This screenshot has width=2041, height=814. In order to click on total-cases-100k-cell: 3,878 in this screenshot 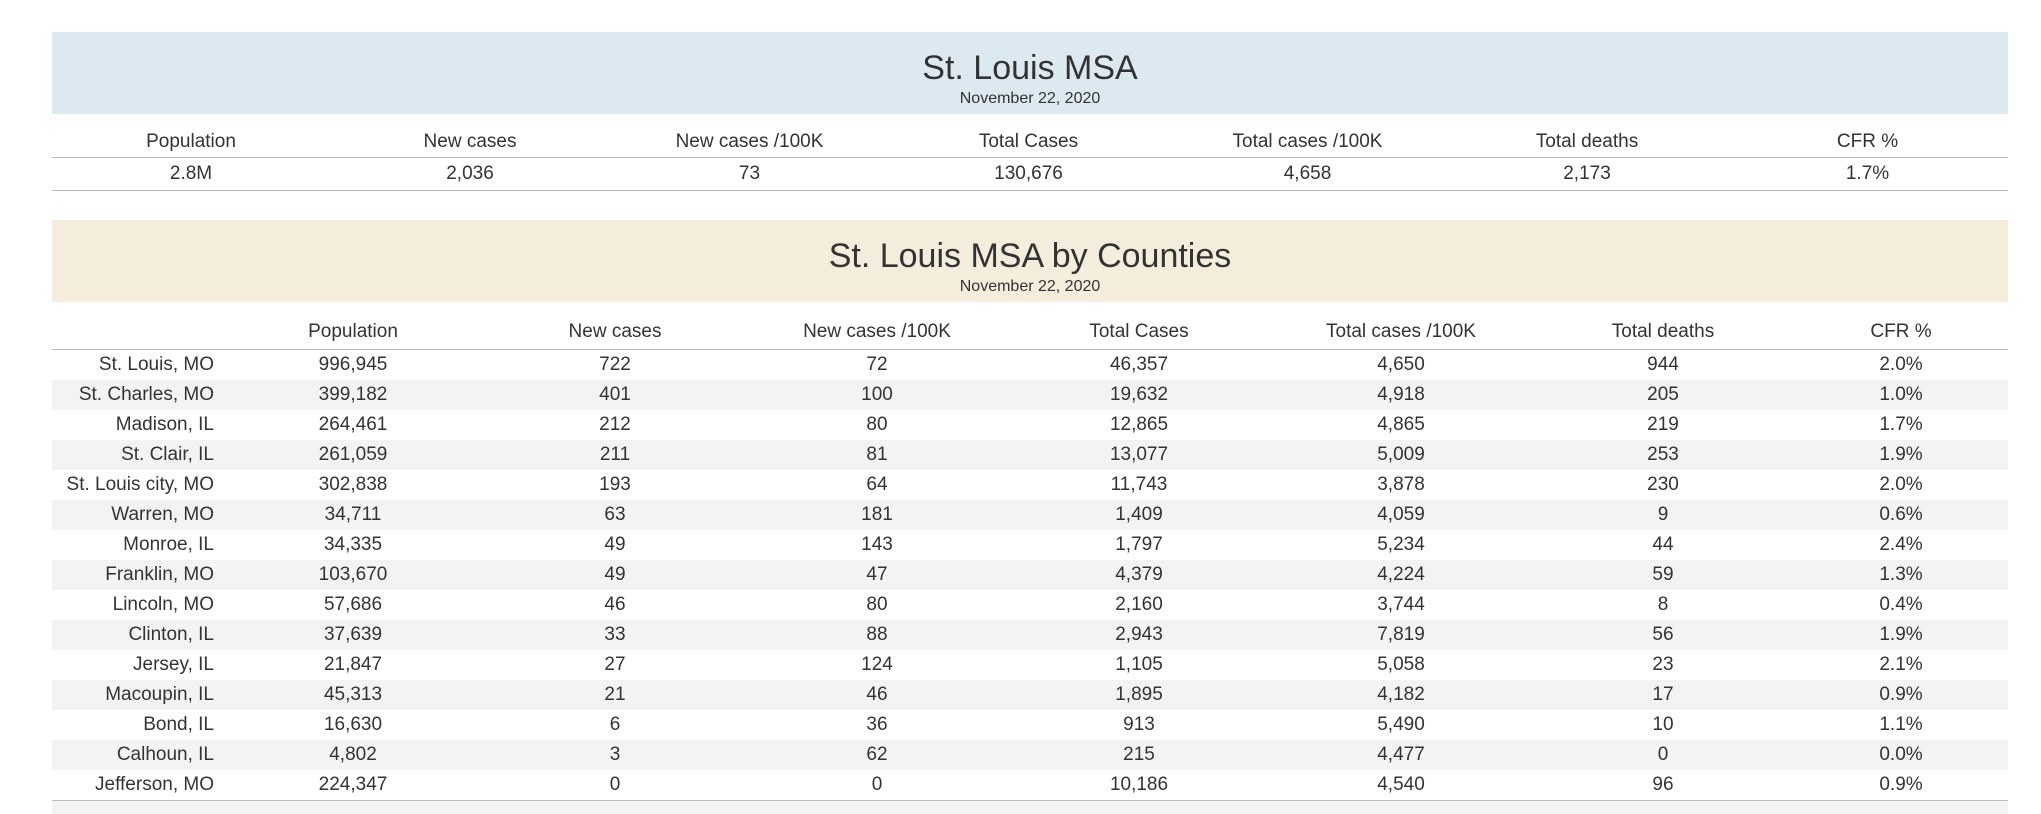, I will do `click(1401, 484)`.